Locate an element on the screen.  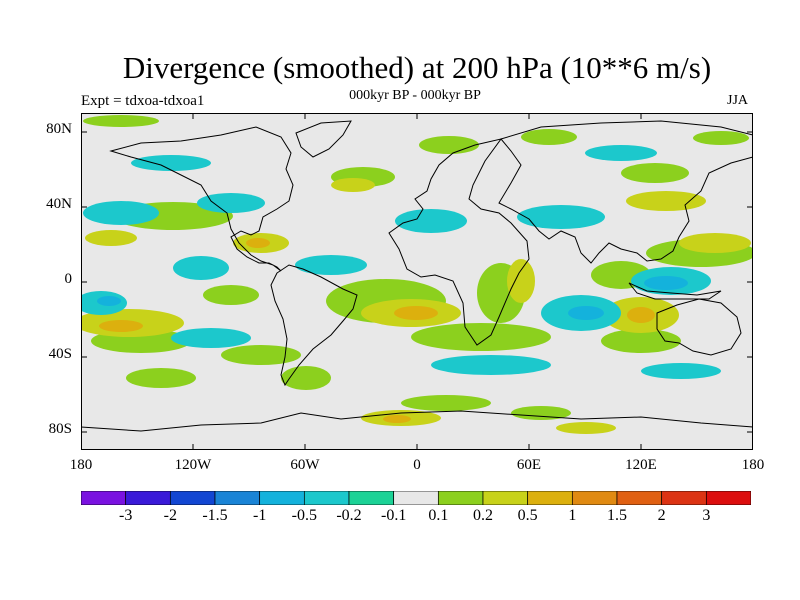
asia-coastline is located at coordinates (625, 192).